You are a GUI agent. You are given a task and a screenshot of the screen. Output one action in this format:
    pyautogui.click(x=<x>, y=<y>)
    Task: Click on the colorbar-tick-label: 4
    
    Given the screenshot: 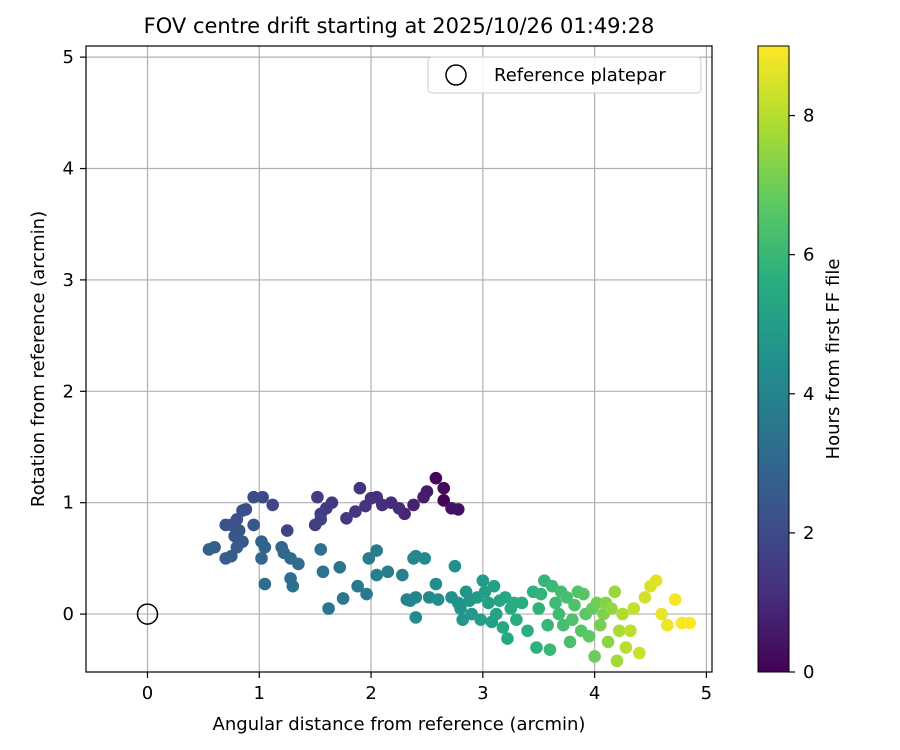 What is the action you would take?
    pyautogui.click(x=808, y=394)
    